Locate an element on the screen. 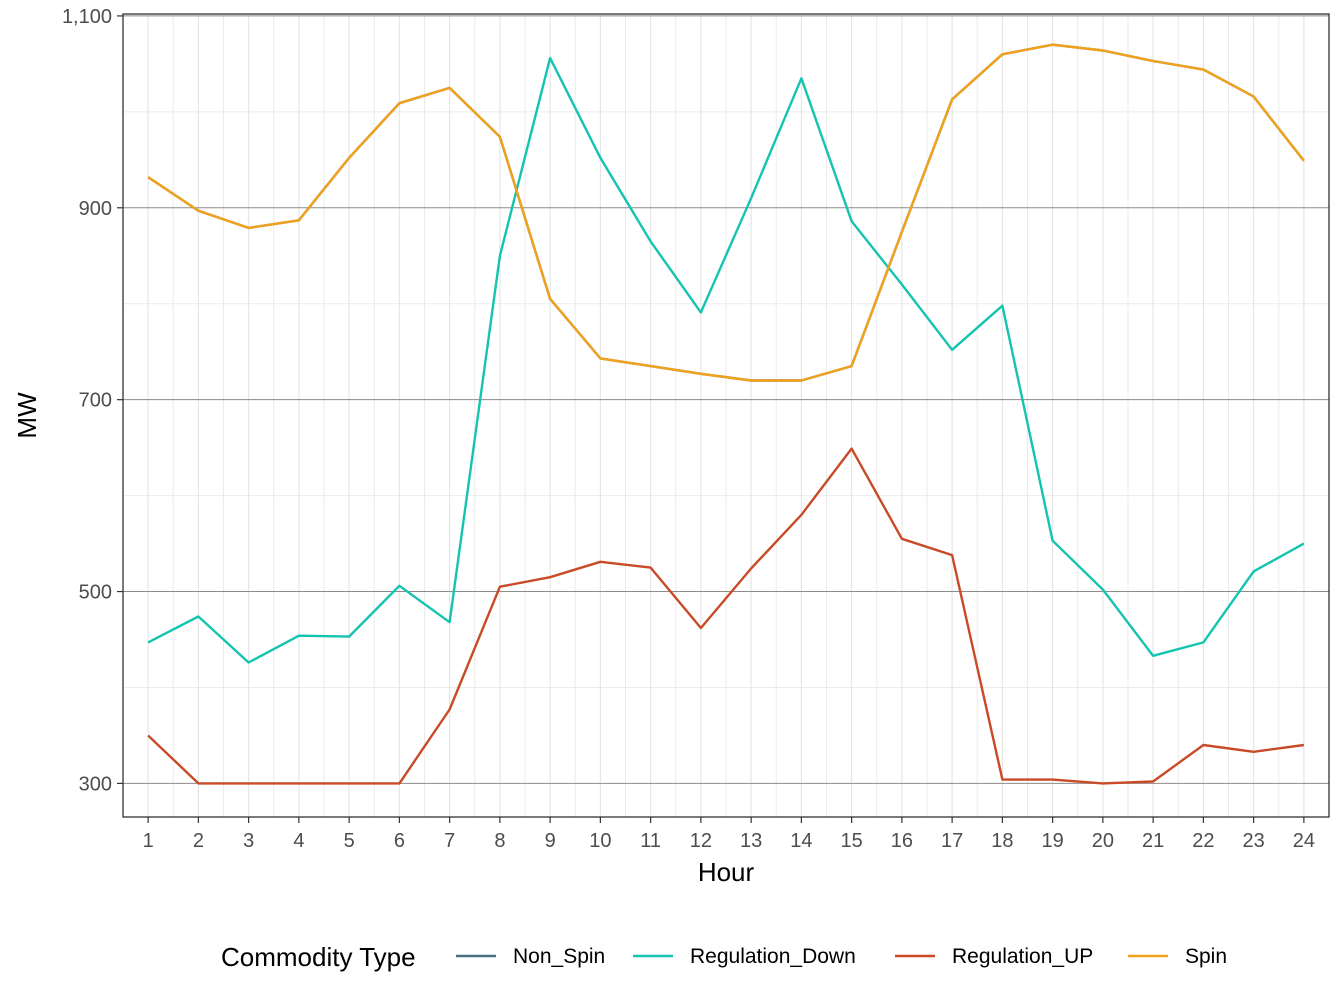 The width and height of the screenshot is (1344, 1008). x-tick-label: 11 is located at coordinates (650, 841).